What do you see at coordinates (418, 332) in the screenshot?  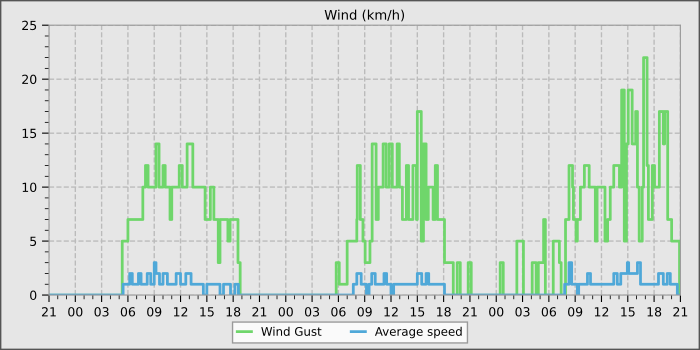 I see `legend-label: Average speed` at bounding box center [418, 332].